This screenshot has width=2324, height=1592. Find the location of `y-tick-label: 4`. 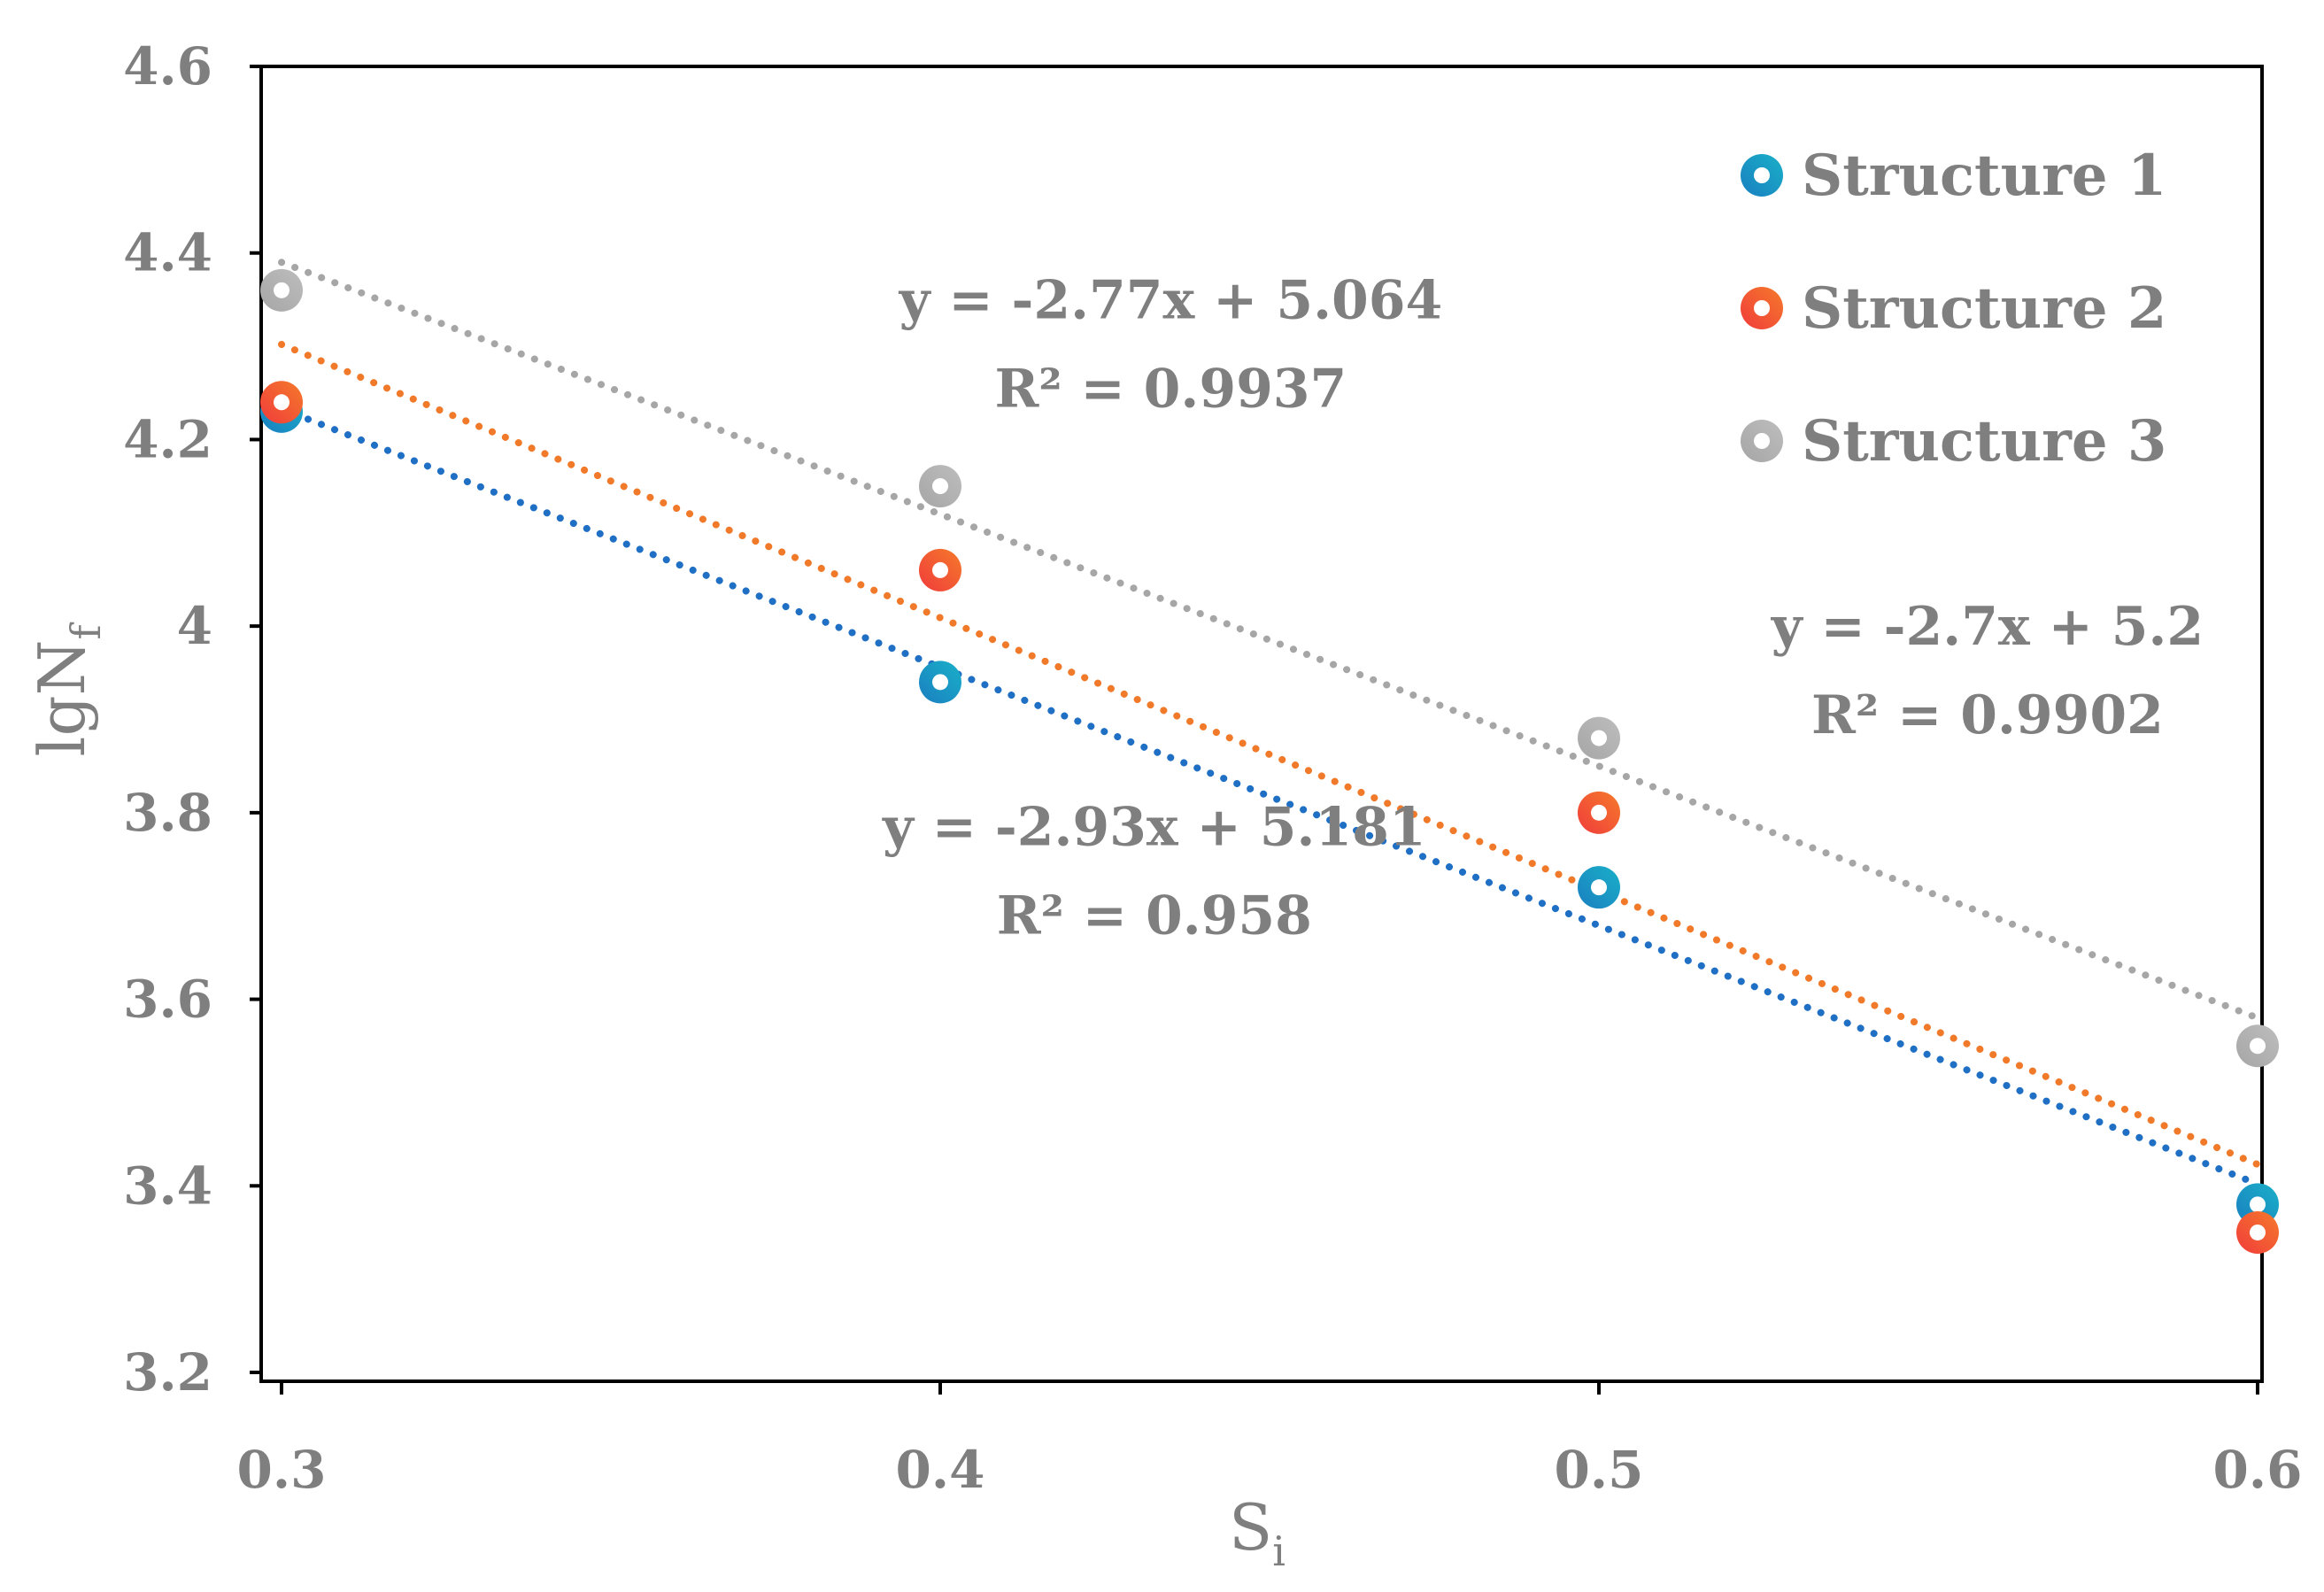

y-tick-label: 4 is located at coordinates (194, 626).